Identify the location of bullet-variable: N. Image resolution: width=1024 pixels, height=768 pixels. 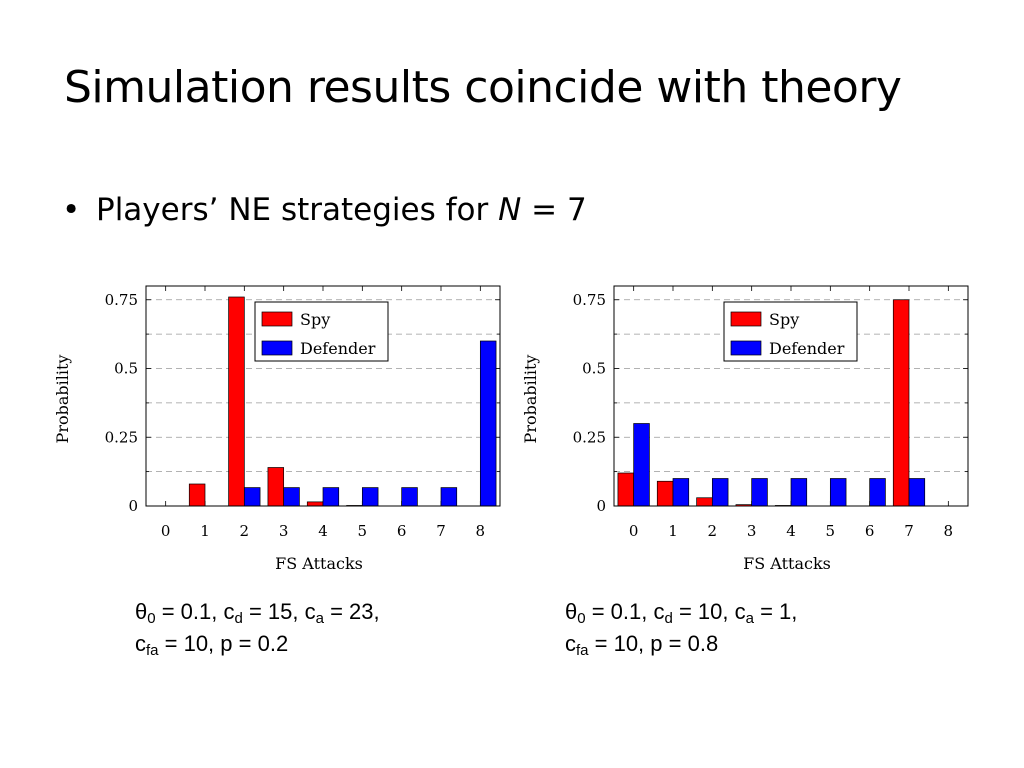
(510, 210).